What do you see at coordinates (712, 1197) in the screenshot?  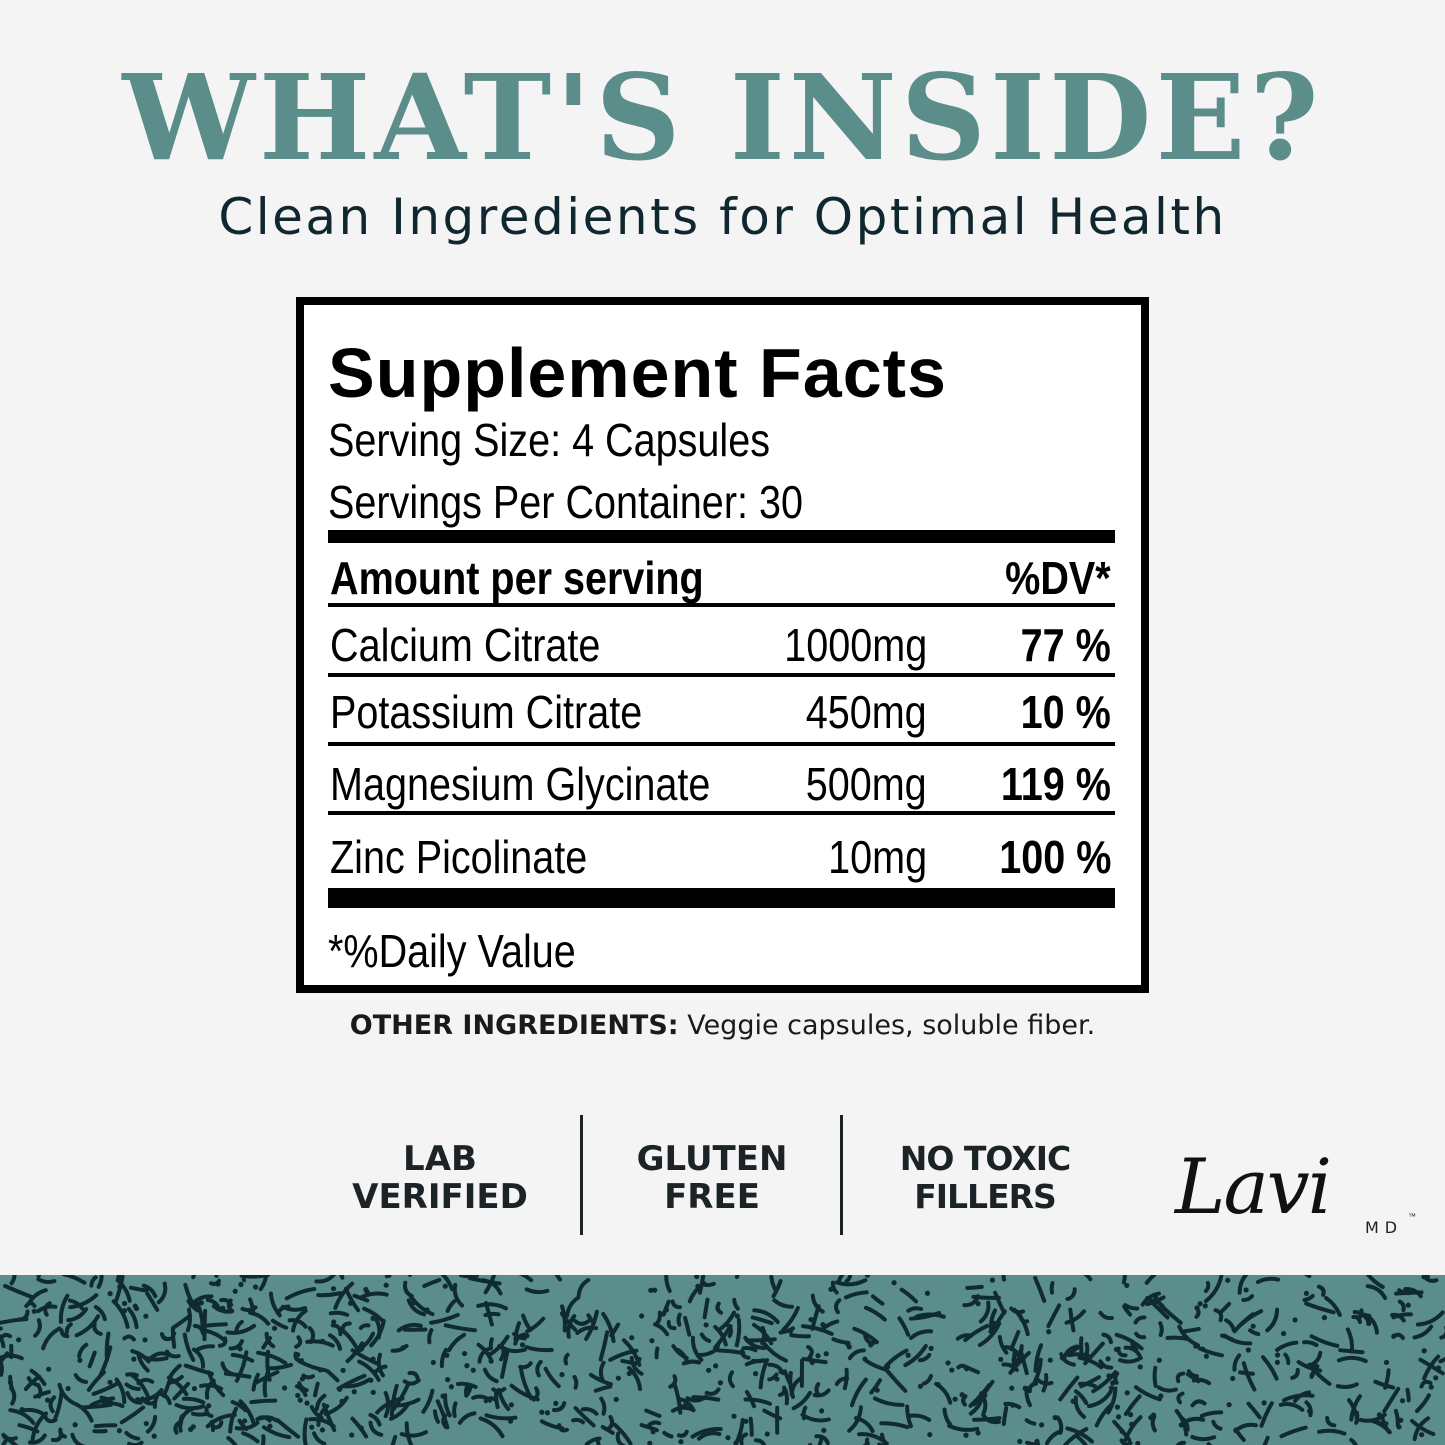 I see `badge-line: FREE` at bounding box center [712, 1197].